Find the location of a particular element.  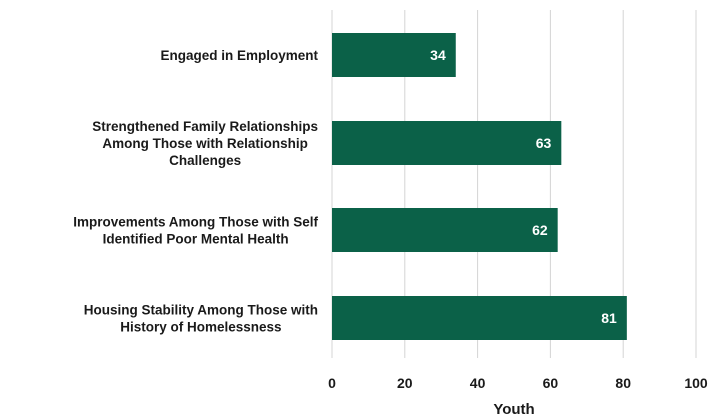

bar-data-label: 34 is located at coordinates (438, 55).